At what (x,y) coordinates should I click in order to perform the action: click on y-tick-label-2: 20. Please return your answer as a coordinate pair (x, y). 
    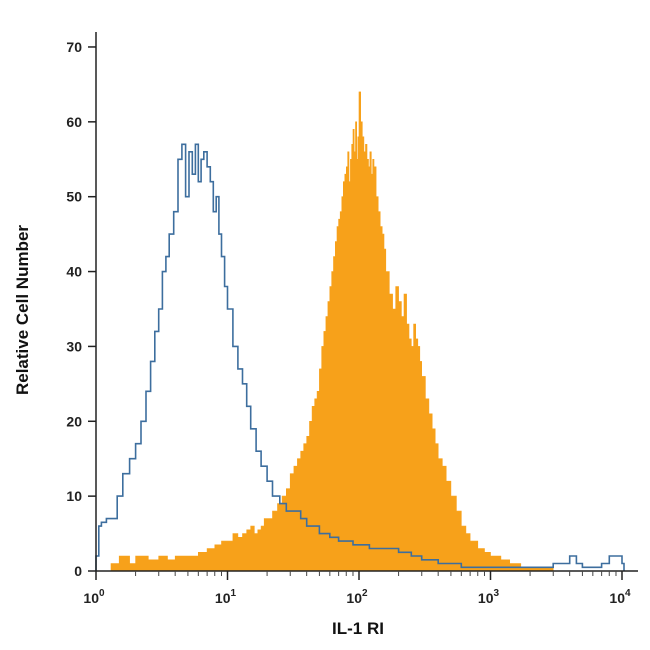
    Looking at the image, I should click on (74, 421).